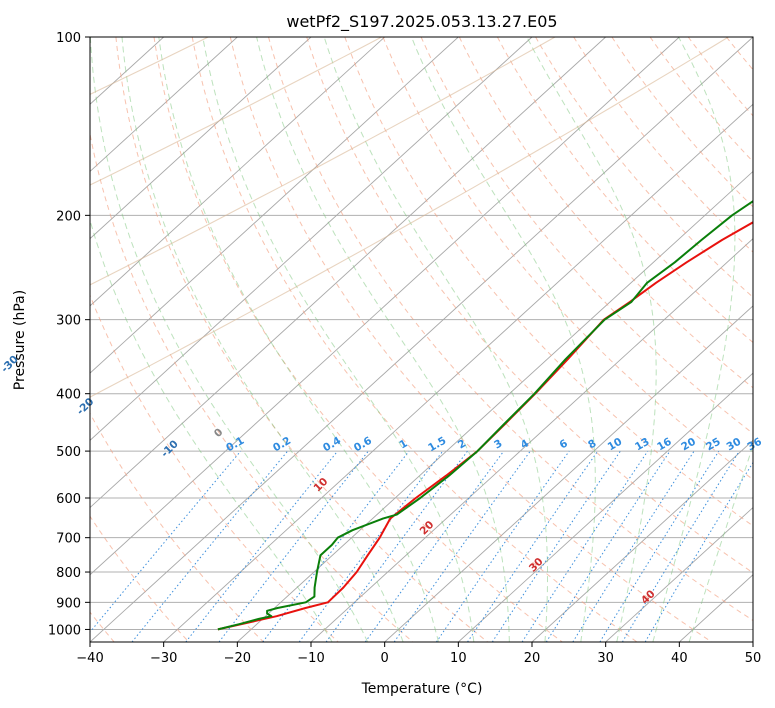  I want to click on x-tick-label: 10, so click(458, 658).